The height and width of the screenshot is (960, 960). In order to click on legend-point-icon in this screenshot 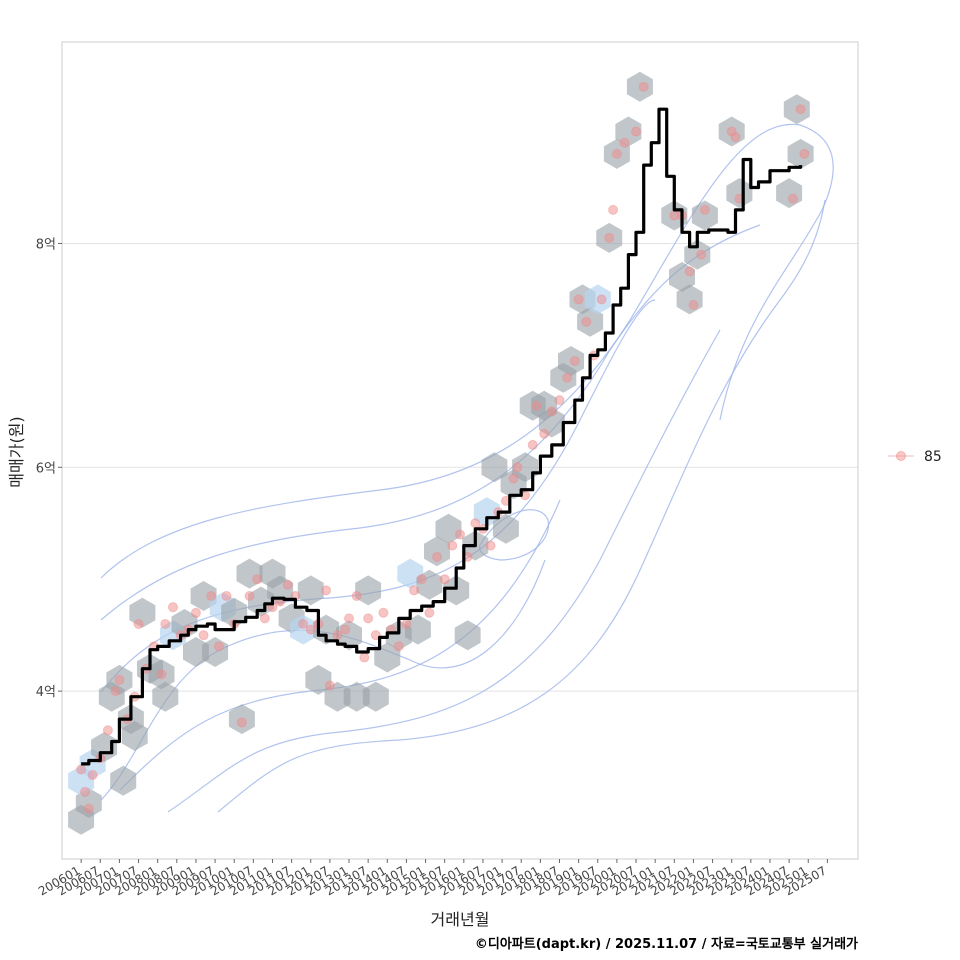, I will do `click(901, 456)`.